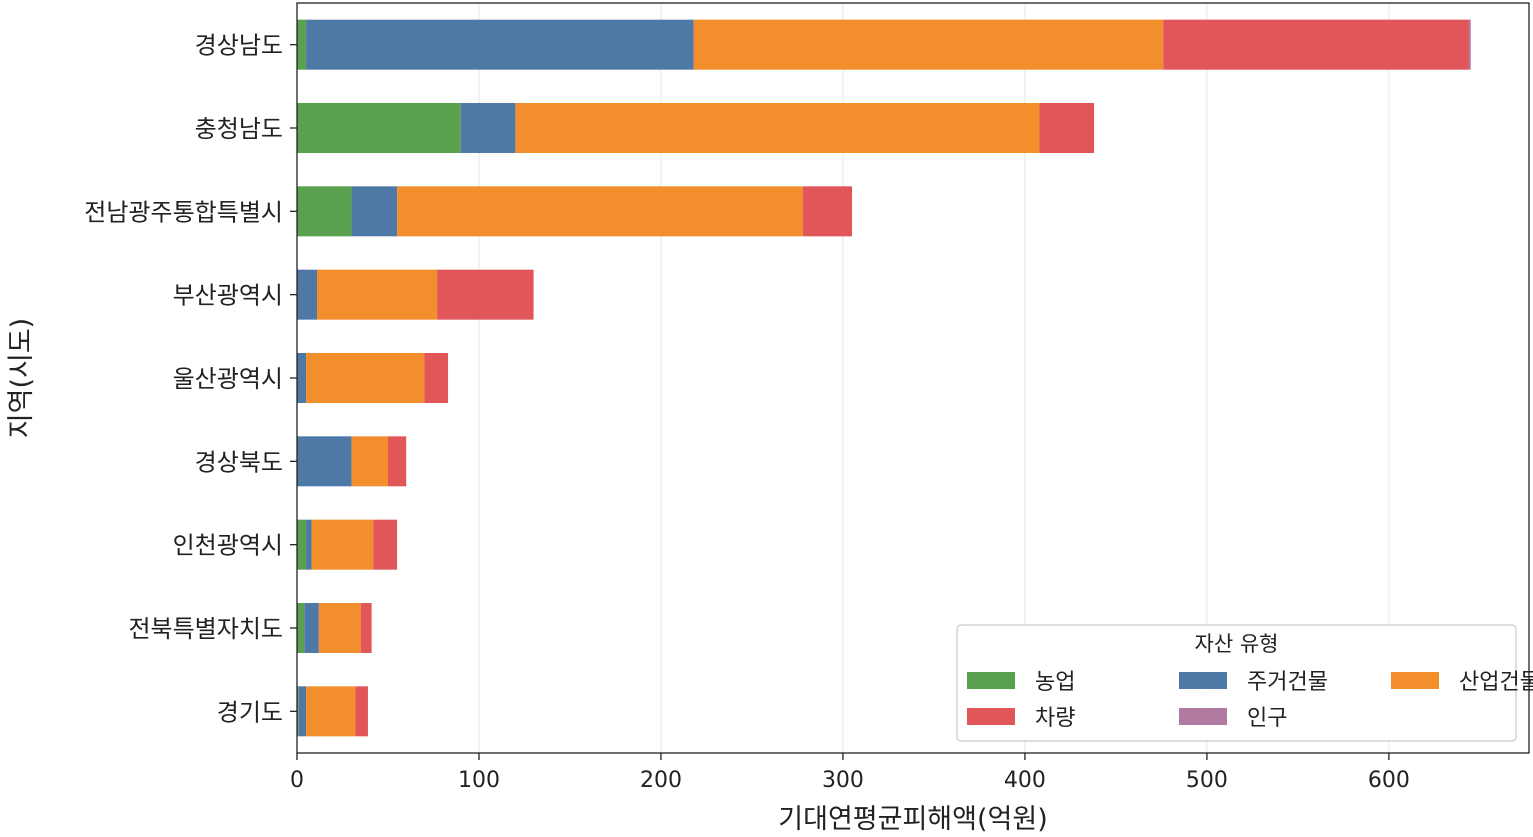  What do you see at coordinates (297, 780) in the screenshot?
I see `x-tick-label-0: 0` at bounding box center [297, 780].